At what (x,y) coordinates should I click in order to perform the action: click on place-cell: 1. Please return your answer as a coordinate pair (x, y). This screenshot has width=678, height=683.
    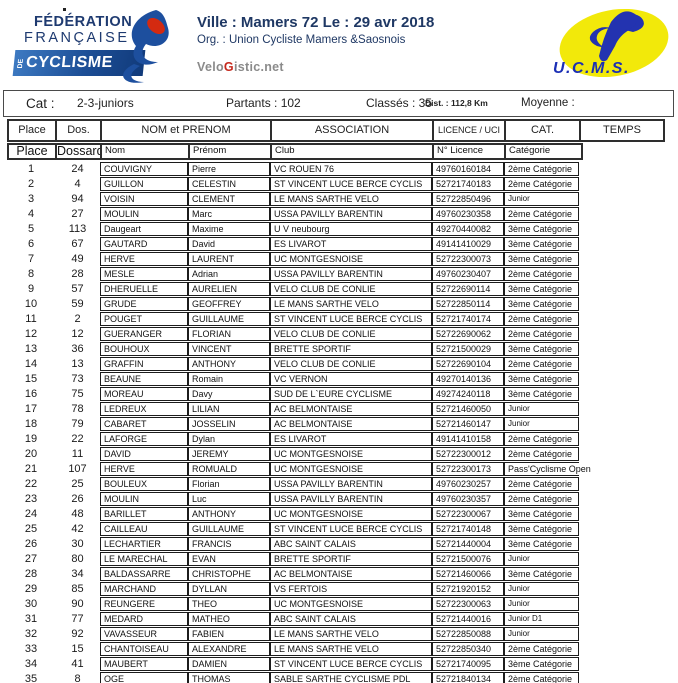
    Looking at the image, I should click on (31, 169).